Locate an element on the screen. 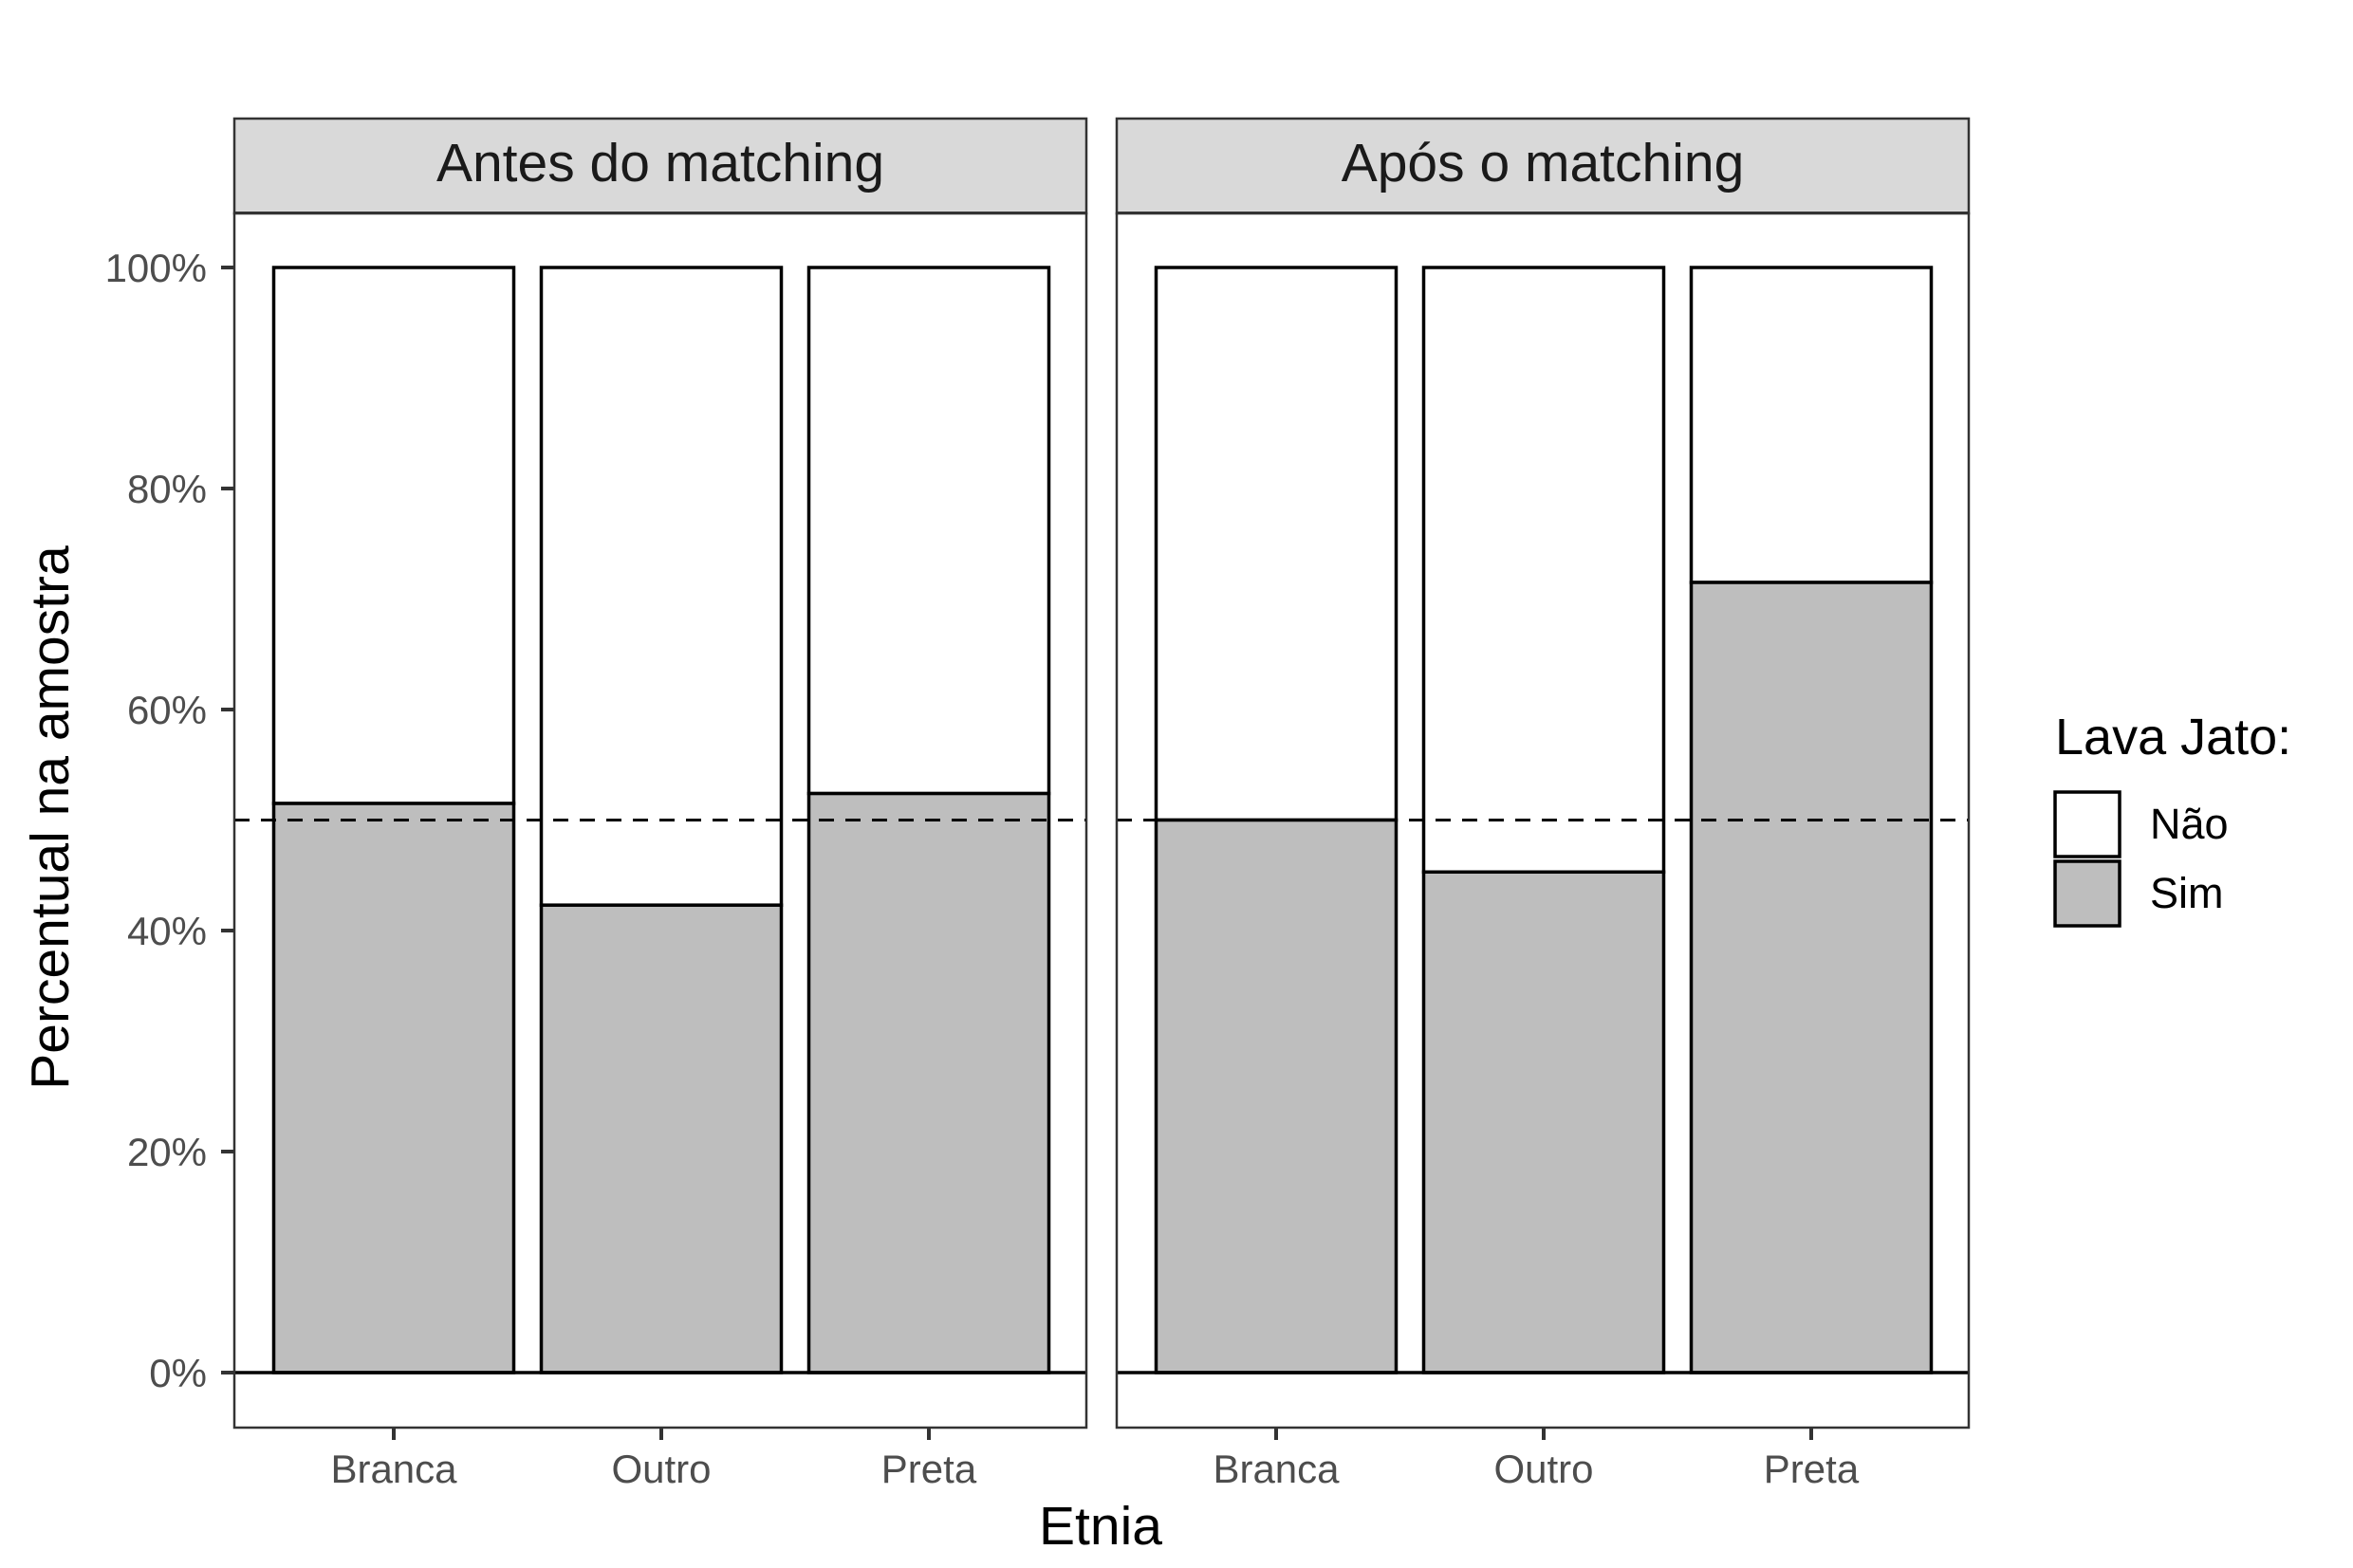 This screenshot has height=1568, width=2353. y-tick-label: 60% is located at coordinates (167, 710).